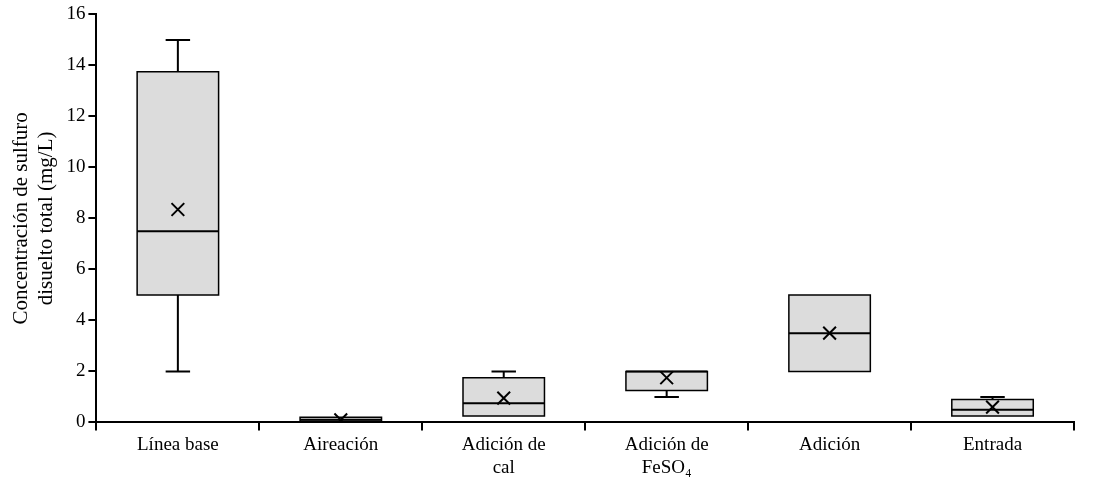 Image resolution: width=1094 pixels, height=482 pixels. I want to click on y-tick-label: 6, so click(80, 268).